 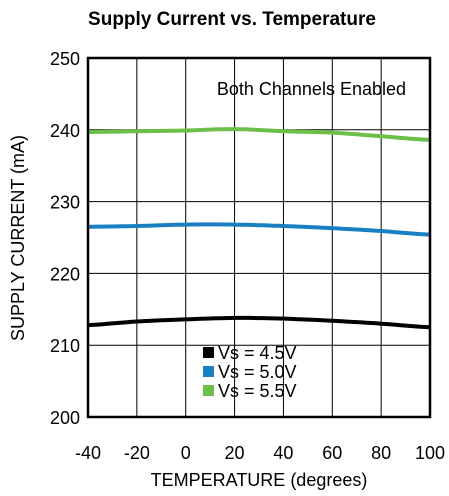 What do you see at coordinates (260, 453) in the screenshot?
I see `x-tick-labels: -40 -20 0 20 40 60 80 100` at bounding box center [260, 453].